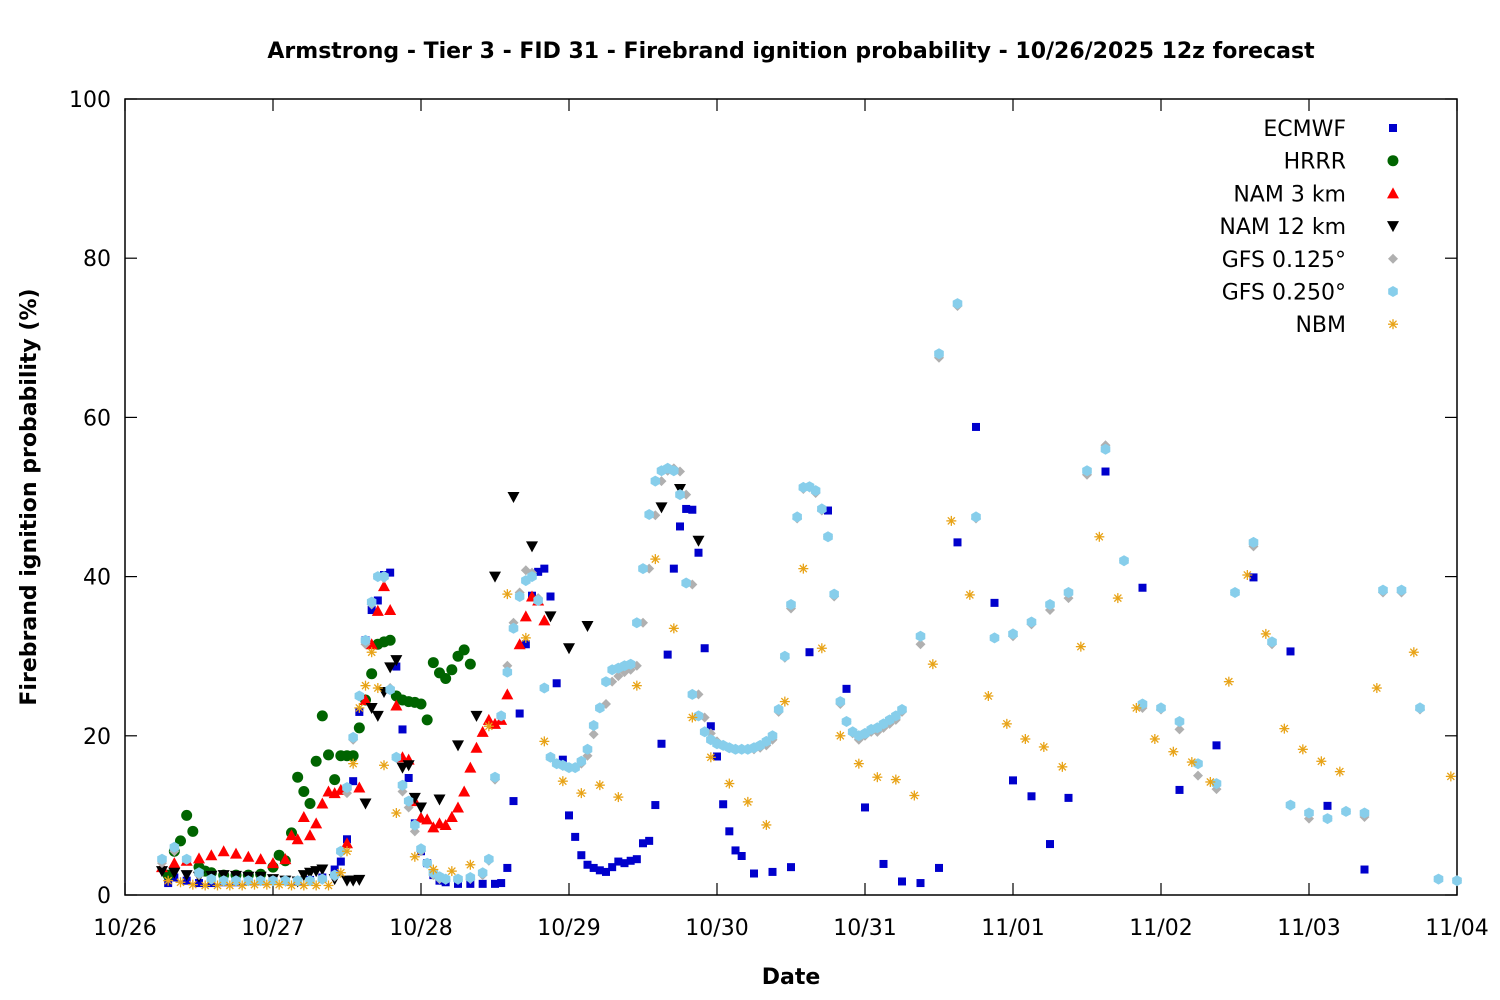  What do you see at coordinates (716, 928) in the screenshot?
I see `x-tick-label: 10/30` at bounding box center [716, 928].